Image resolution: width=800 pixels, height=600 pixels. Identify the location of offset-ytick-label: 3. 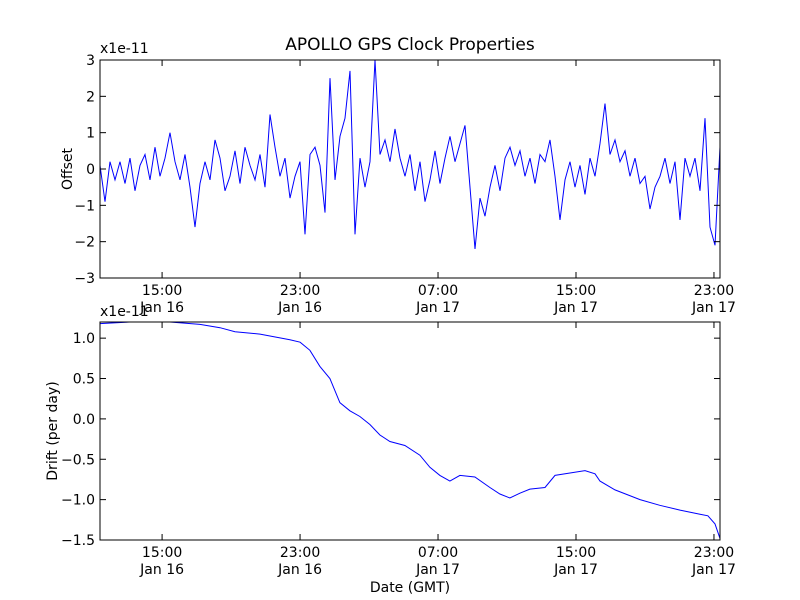
(90, 61).